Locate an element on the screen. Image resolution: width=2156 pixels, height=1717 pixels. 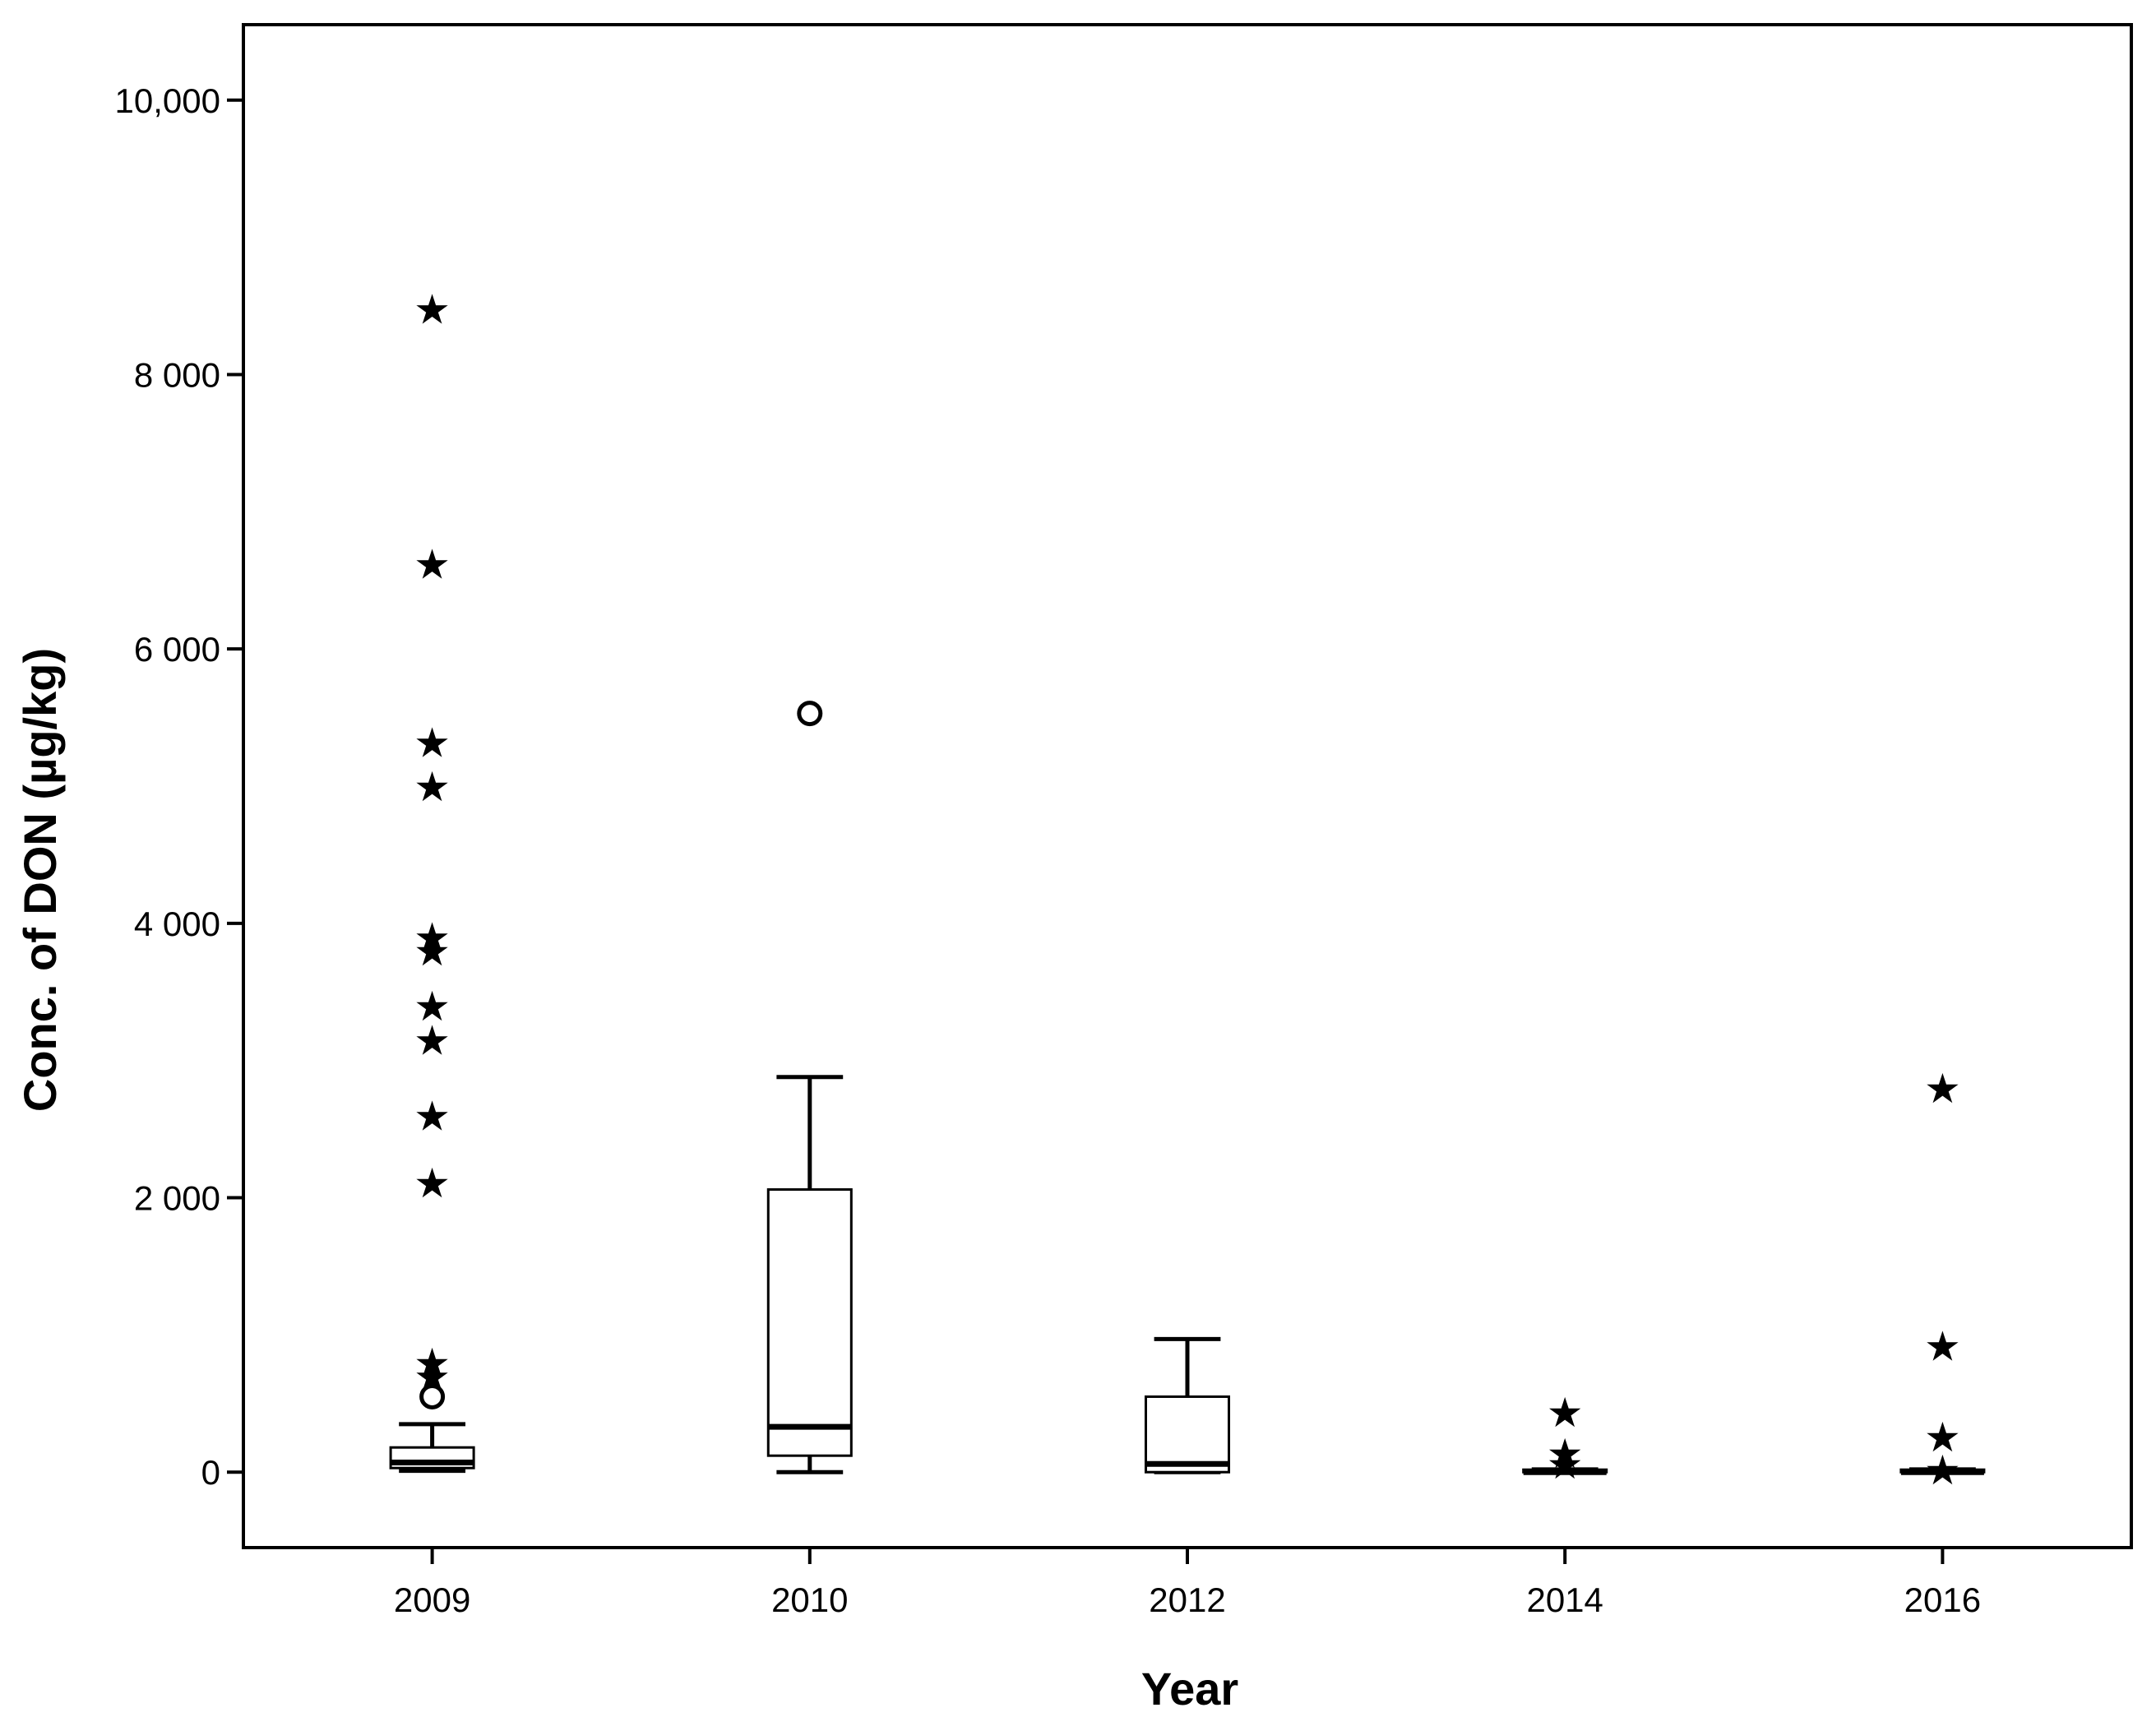
x-tick-label: 2010 is located at coordinates (810, 1599).